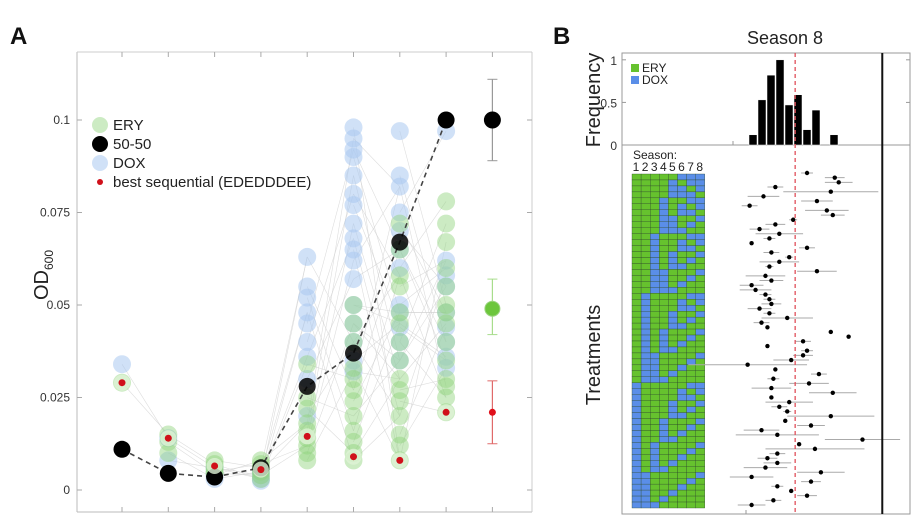 The image size is (918, 517). I want to click on summary-fifty-point, so click(492, 120).